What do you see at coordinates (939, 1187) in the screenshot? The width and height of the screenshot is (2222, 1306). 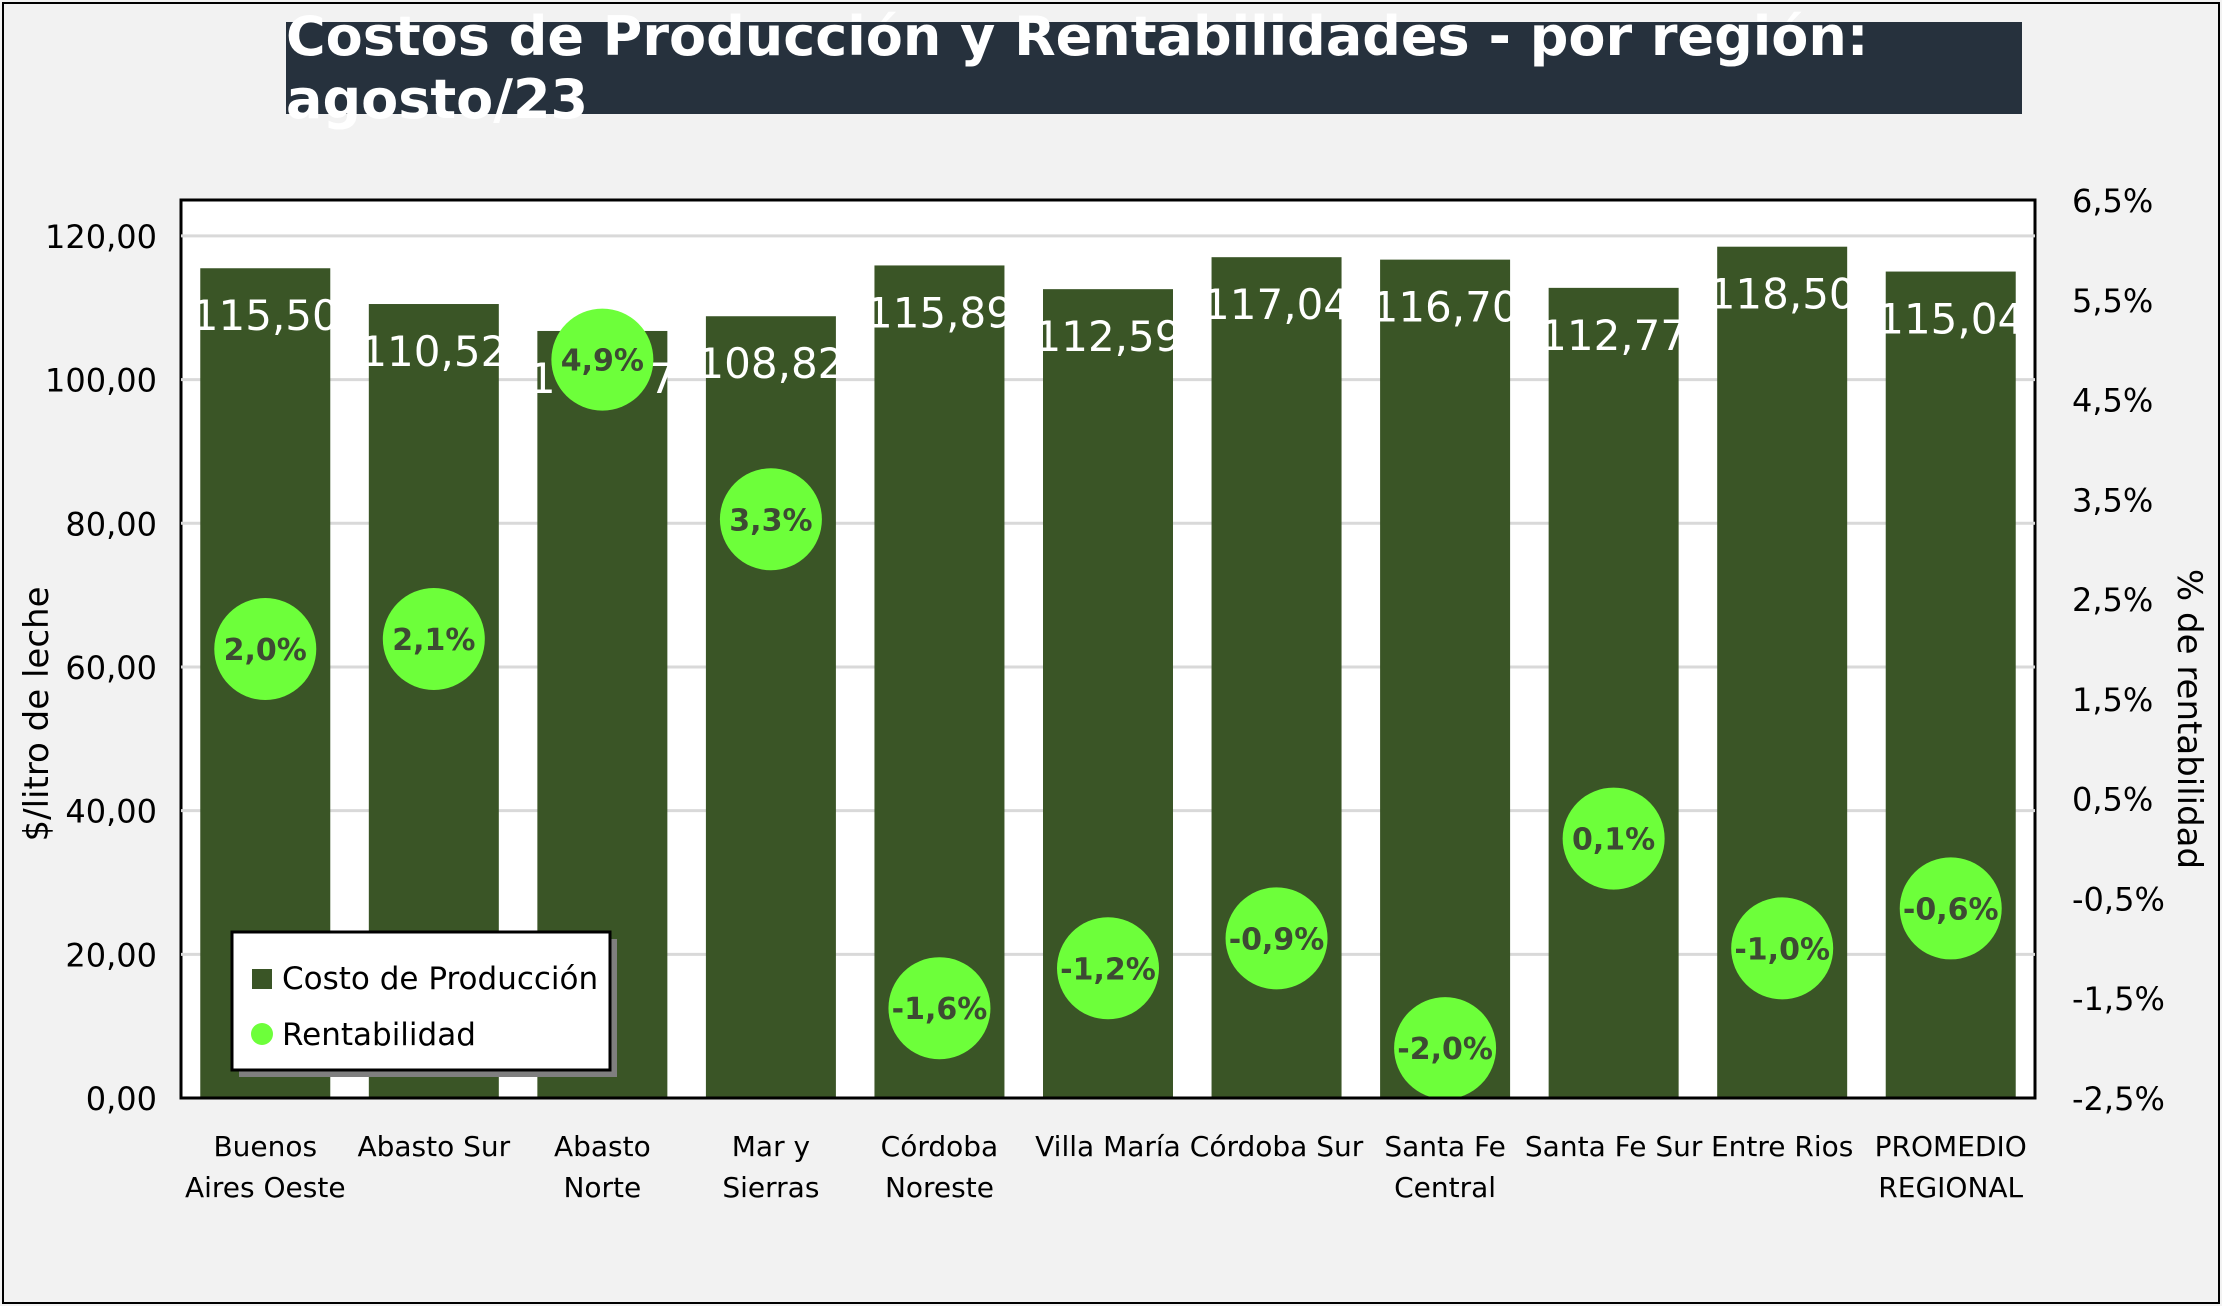 I see `x-tick-label: Noreste` at bounding box center [939, 1187].